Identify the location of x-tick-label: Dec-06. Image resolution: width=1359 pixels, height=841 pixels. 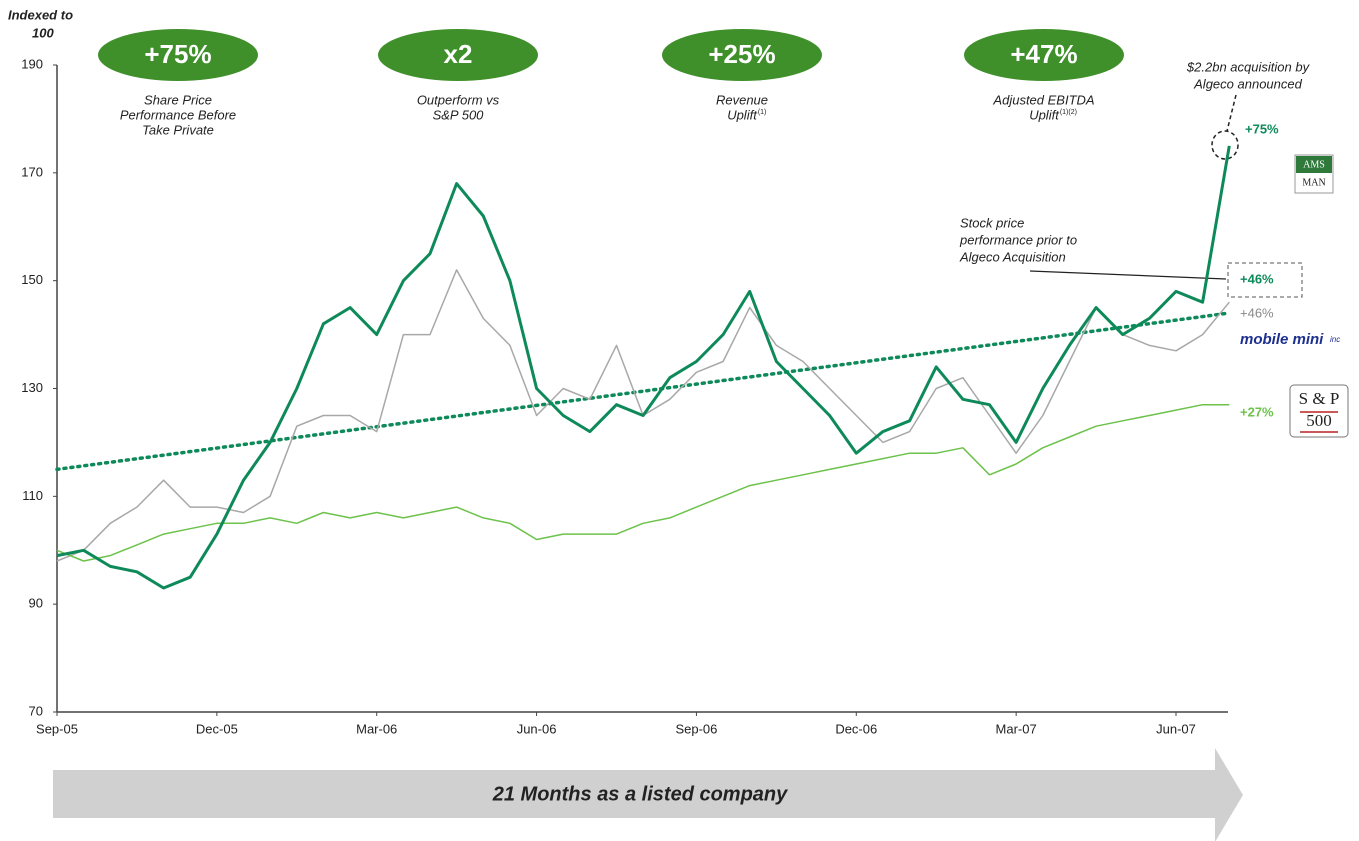
(856, 728).